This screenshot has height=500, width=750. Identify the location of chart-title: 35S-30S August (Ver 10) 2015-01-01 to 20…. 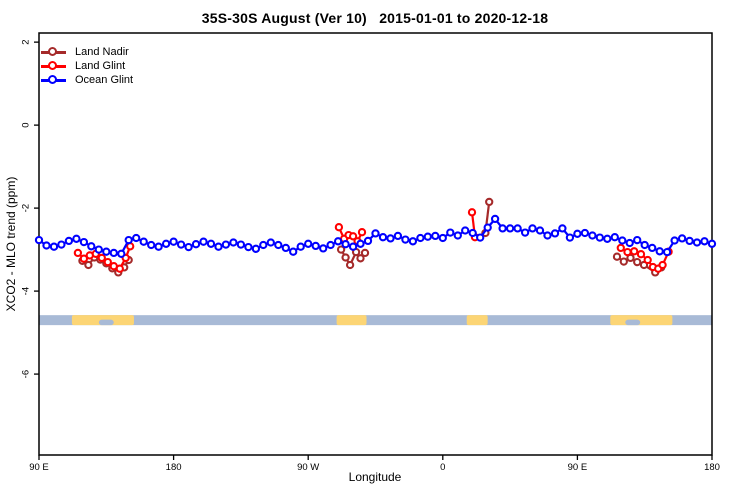
(375, 18).